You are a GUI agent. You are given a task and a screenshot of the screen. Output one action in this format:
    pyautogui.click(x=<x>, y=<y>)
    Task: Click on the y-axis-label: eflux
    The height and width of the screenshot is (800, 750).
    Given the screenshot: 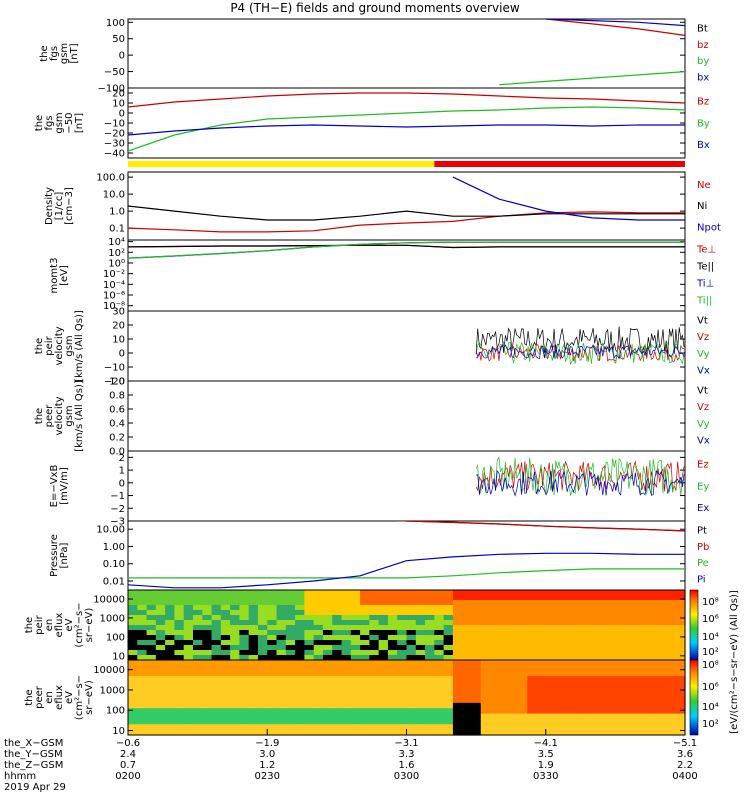 What is the action you would take?
    pyautogui.click(x=59, y=697)
    